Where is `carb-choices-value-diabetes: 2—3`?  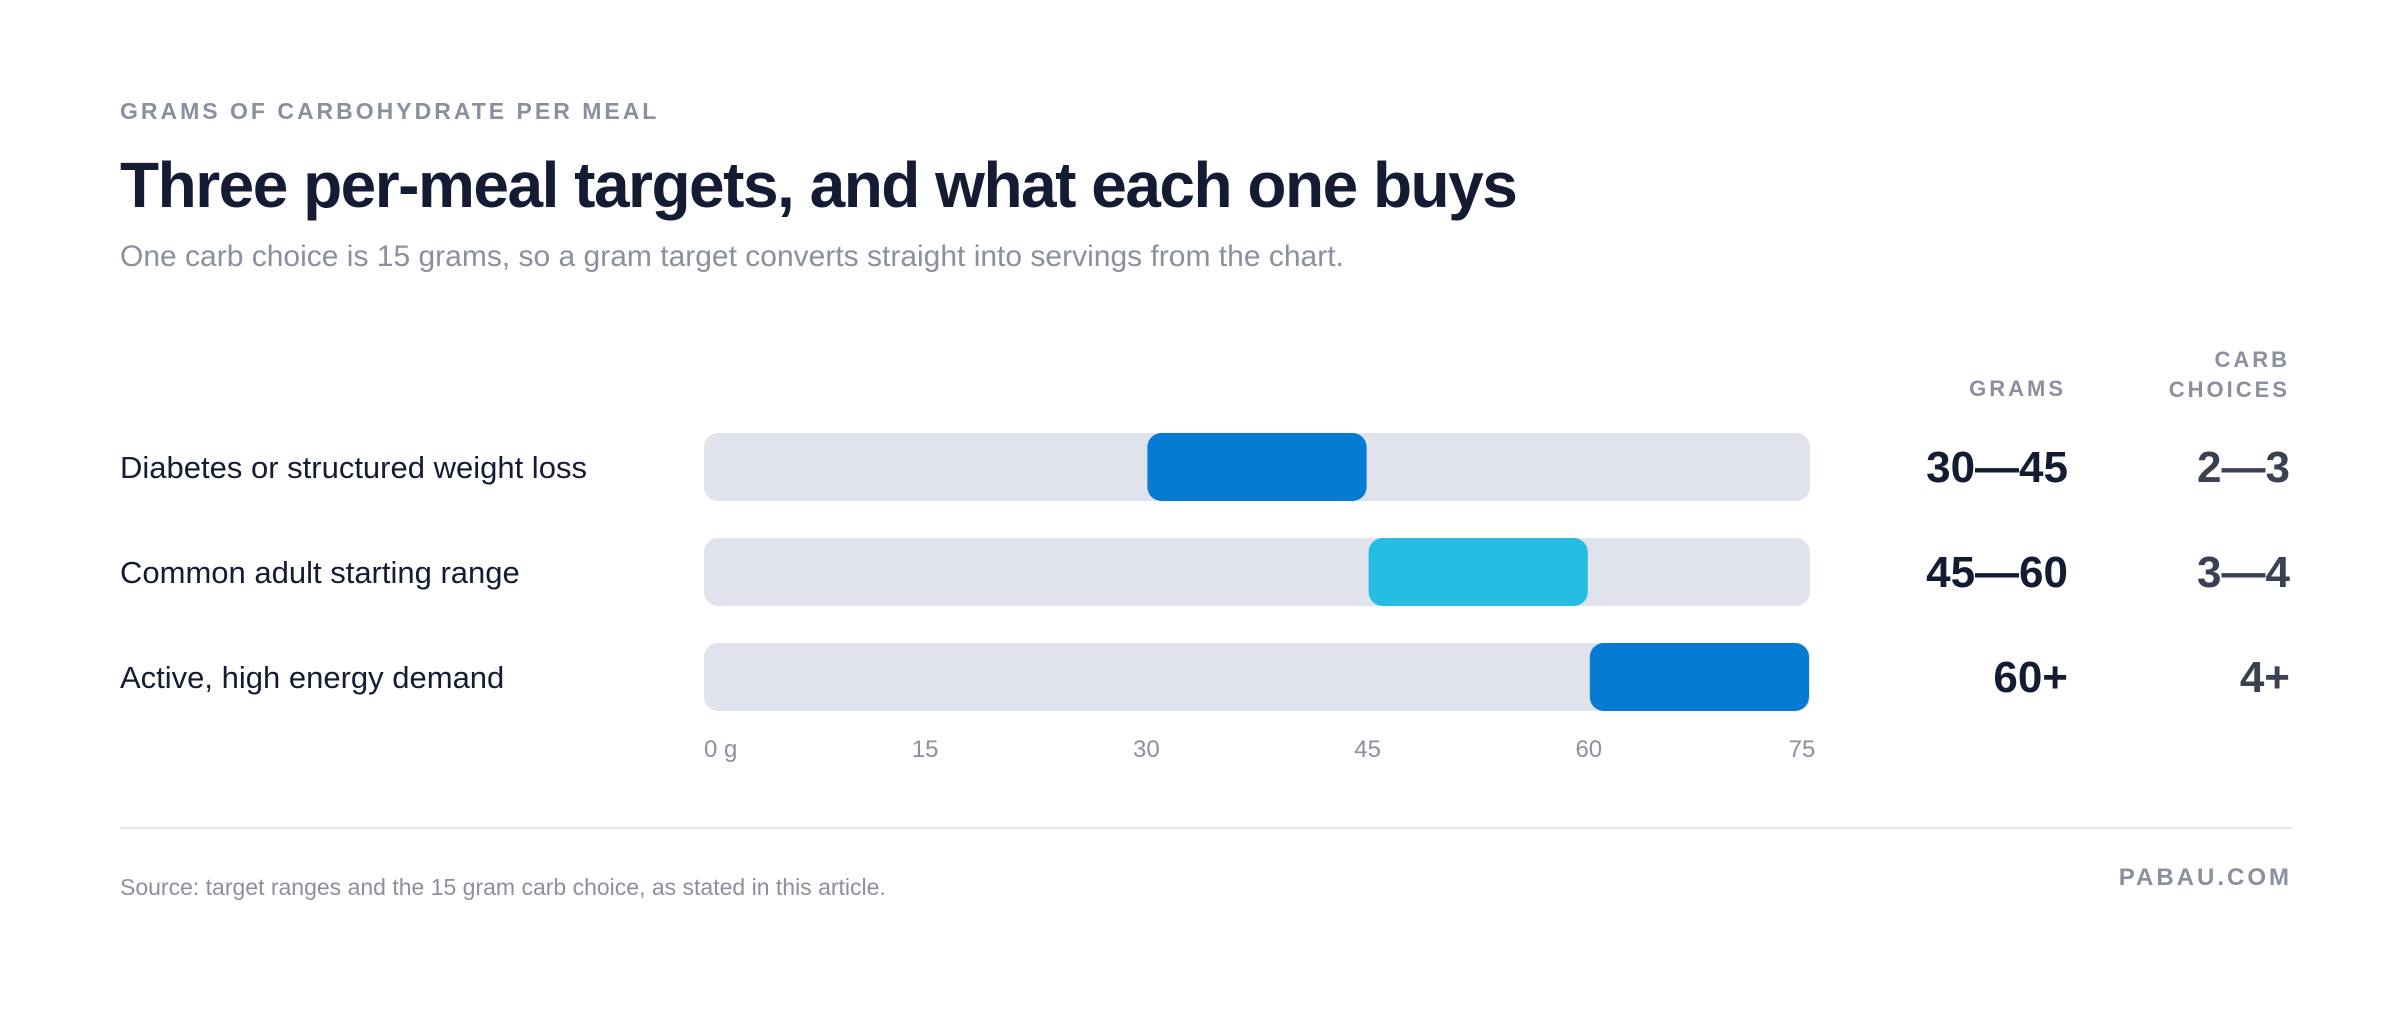
carb-choices-value-diabetes: 2—3 is located at coordinates (2243, 467).